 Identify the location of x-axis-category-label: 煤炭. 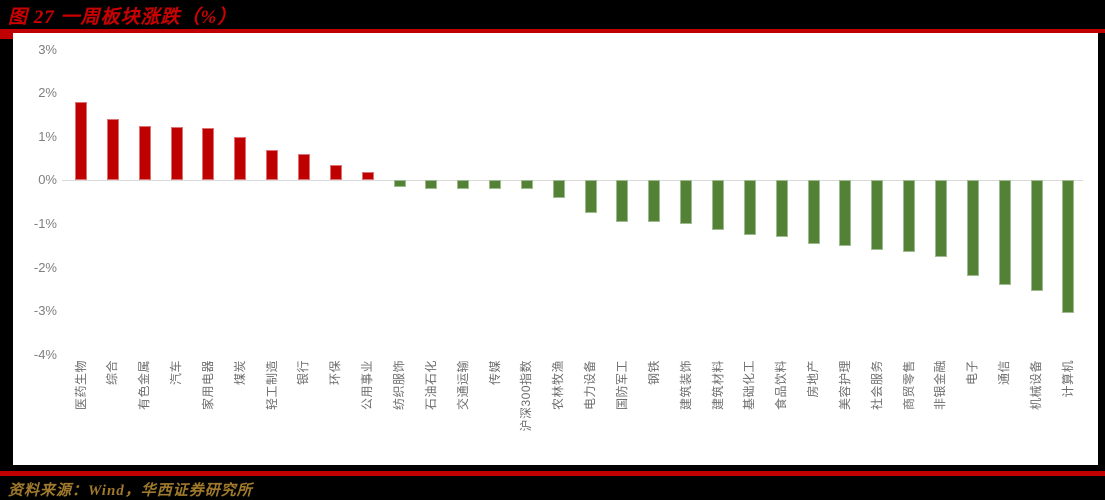
(239, 373).